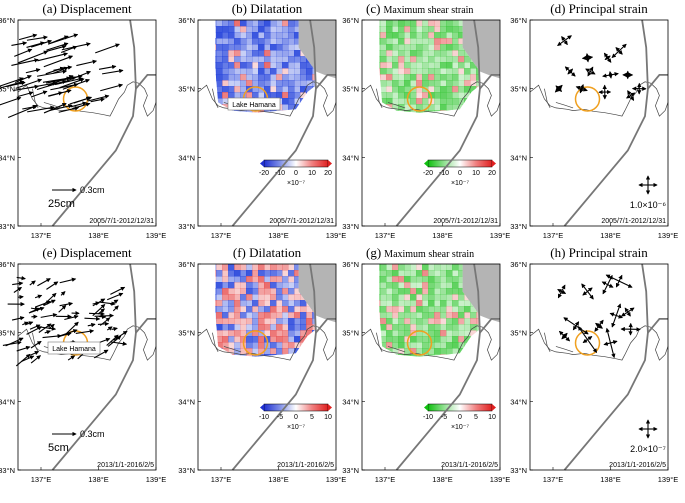 The image size is (685, 503). What do you see at coordinates (87, 252) in the screenshot?
I see `panel-title: (e) Displacement` at bounding box center [87, 252].